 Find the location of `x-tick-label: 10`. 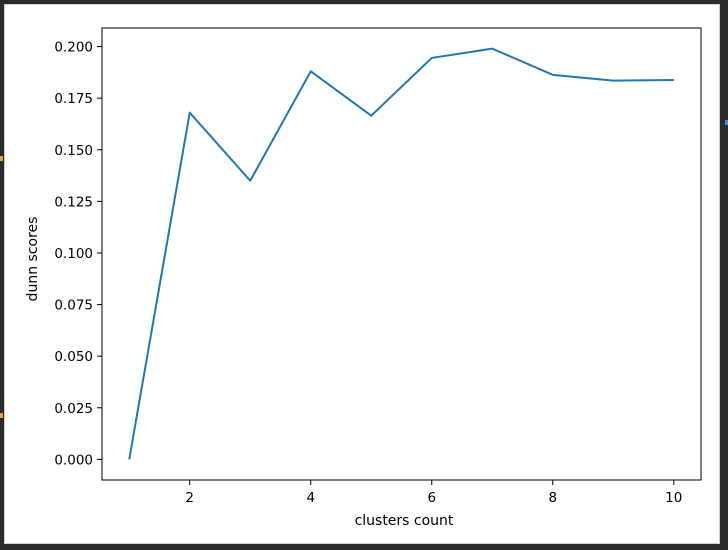

x-tick-label: 10 is located at coordinates (673, 498).